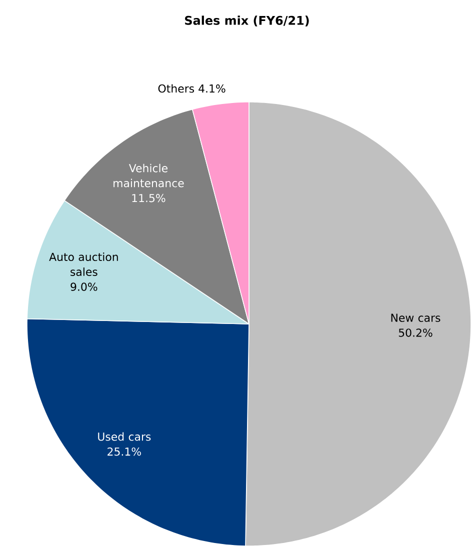  What do you see at coordinates (247, 21) in the screenshot?
I see `chart-title: Sales mix (FY6/21)` at bounding box center [247, 21].